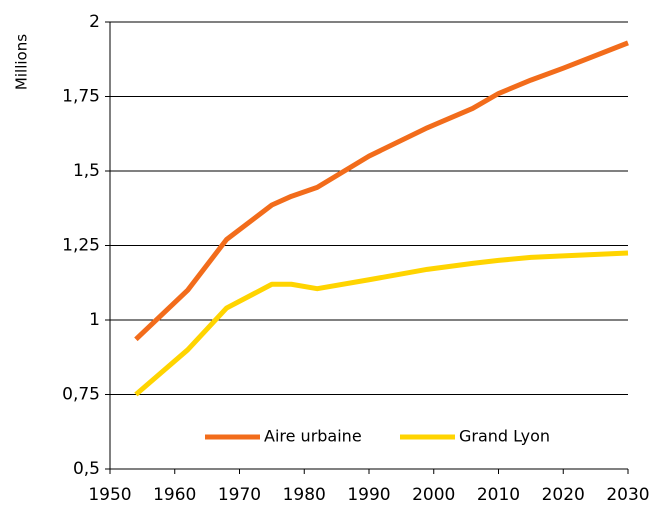 The image size is (658, 511). Describe the element at coordinates (81, 395) in the screenshot. I see `y-tick-label: 0,75` at that location.